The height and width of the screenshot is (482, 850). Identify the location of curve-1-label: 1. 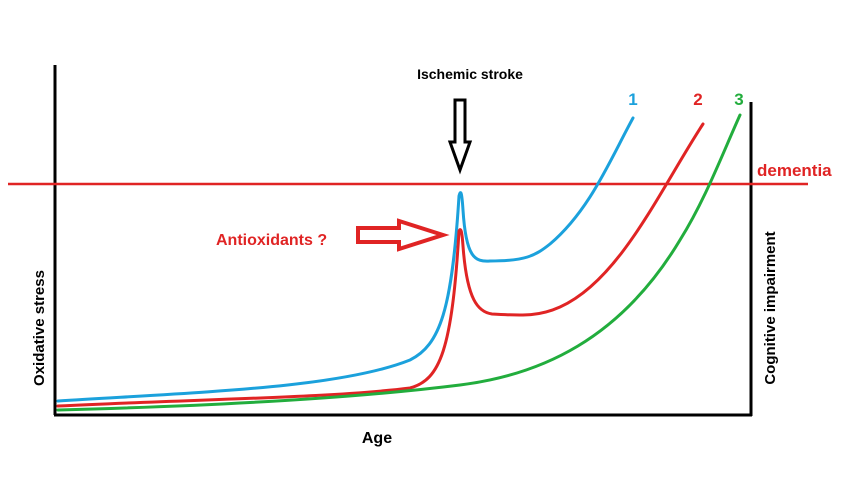
(632, 99).